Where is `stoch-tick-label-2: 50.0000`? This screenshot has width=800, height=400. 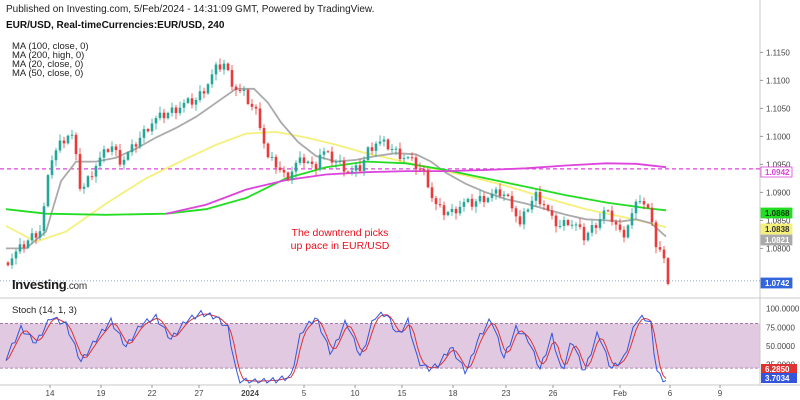
stoch-tick-label-2: 50.0000 is located at coordinates (780, 346).